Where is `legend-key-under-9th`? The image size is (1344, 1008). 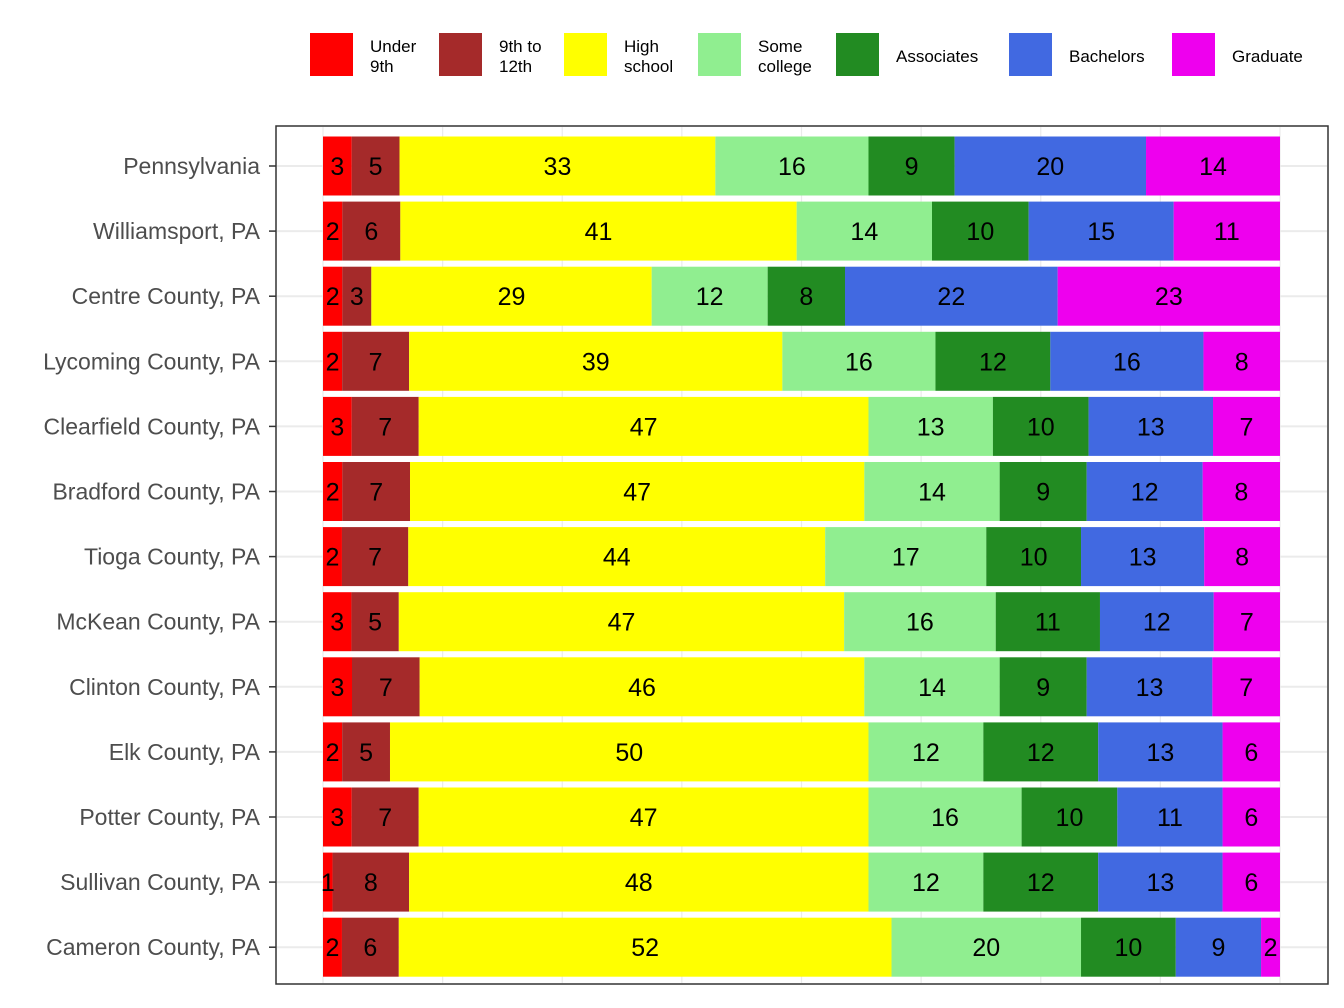
legend-key-under-9th is located at coordinates (331, 54).